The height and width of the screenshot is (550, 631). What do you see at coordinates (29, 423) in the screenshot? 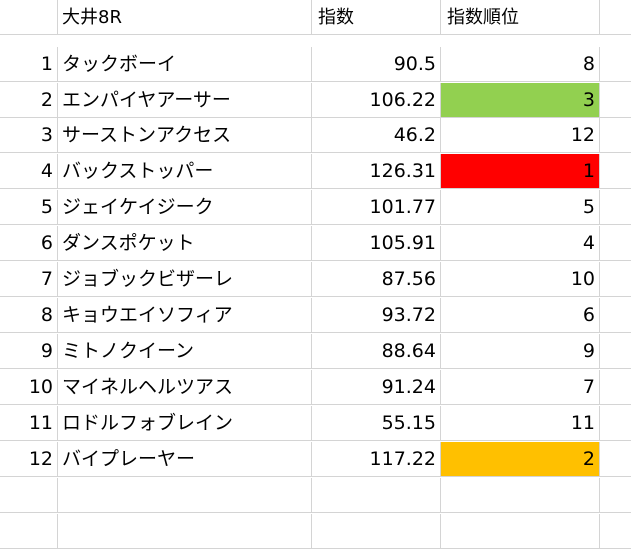
I see `row-number-cell: 11` at bounding box center [29, 423].